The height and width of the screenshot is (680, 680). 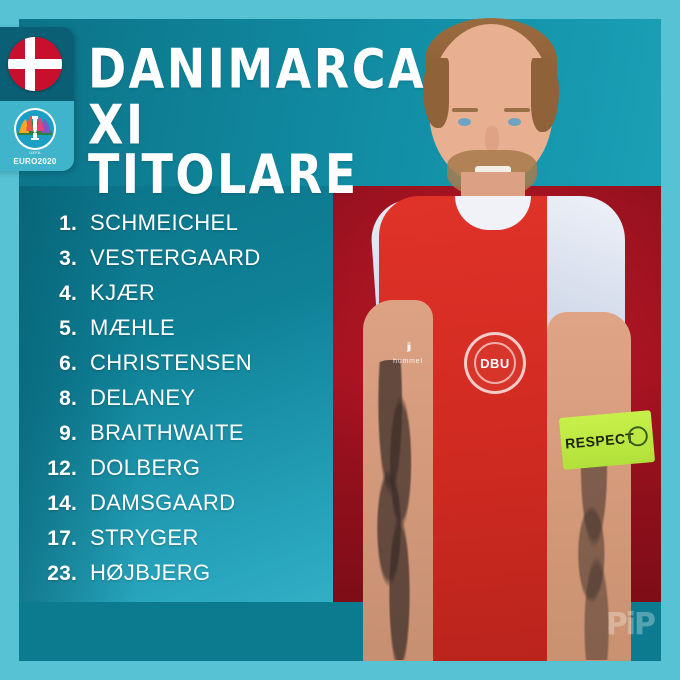 I want to click on list-item: 17. STRYGER, so click(x=175, y=542).